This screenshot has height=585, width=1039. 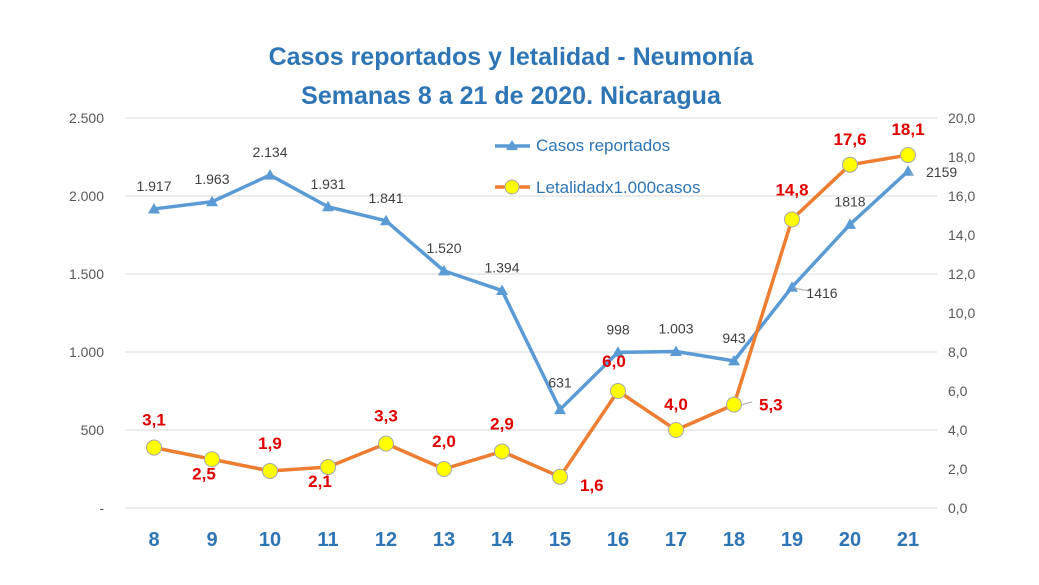 I want to click on right-tick-label: 18,0, so click(x=961, y=157).